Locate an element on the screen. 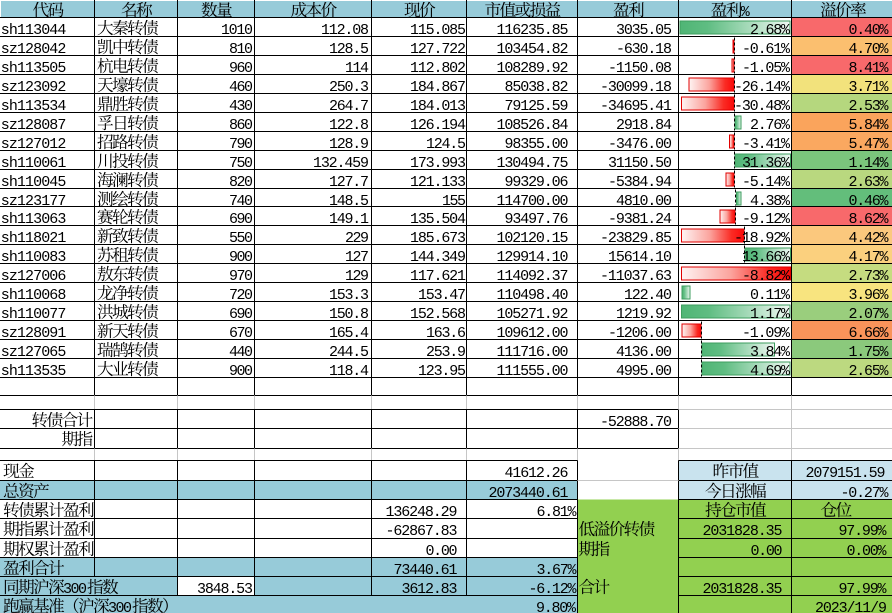 This screenshot has height=613, width=892. svg-text: 0.11% is located at coordinates (770, 295).